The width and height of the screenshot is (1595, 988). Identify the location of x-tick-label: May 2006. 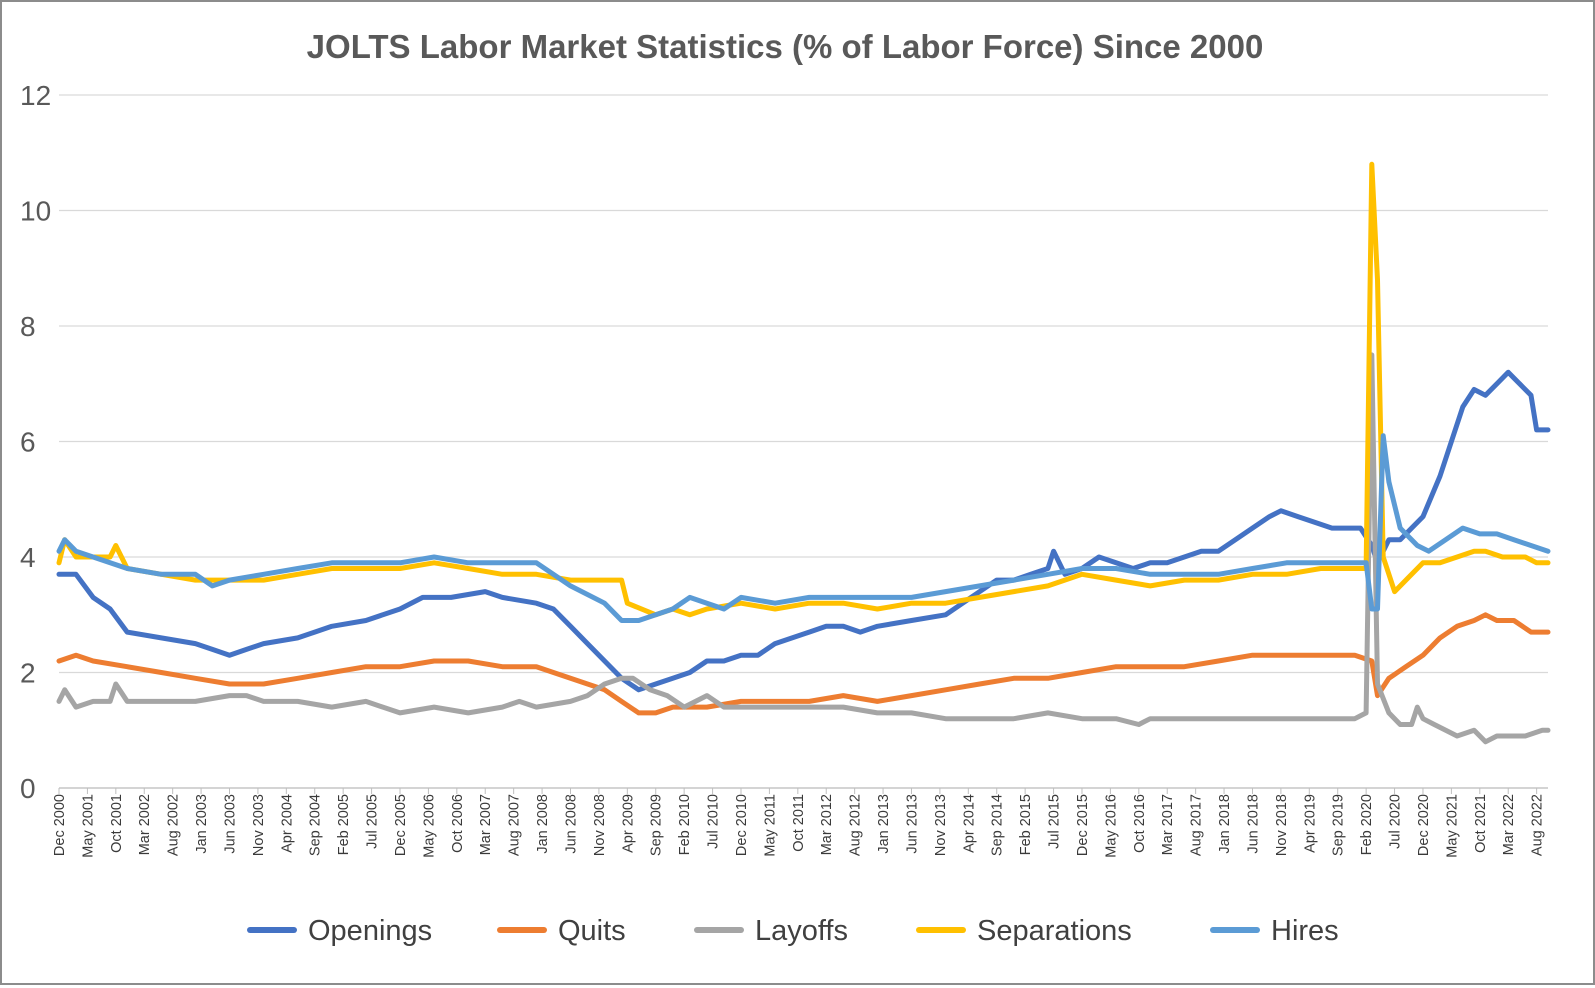
(429, 826).